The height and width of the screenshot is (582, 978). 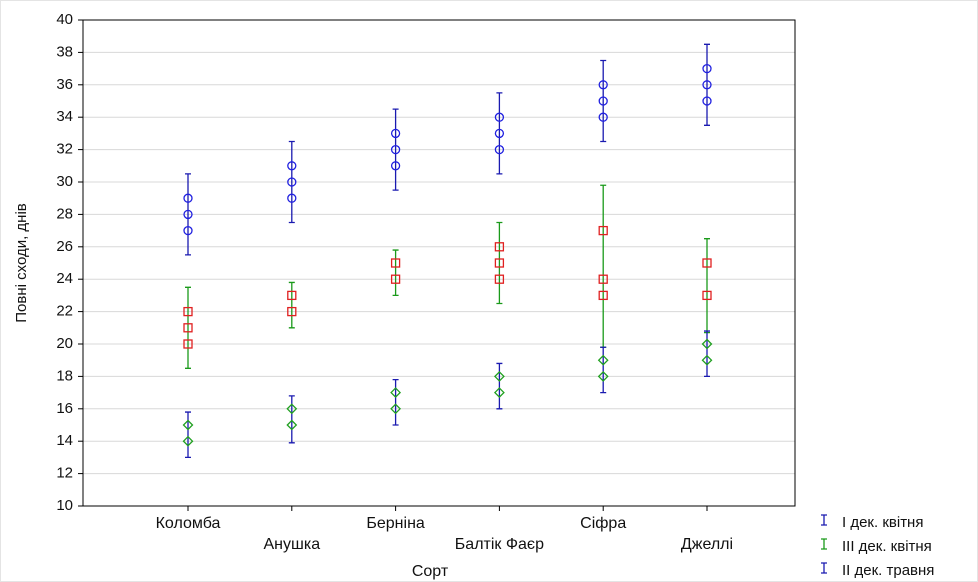 What do you see at coordinates (64, 440) in the screenshot?
I see `y-tick-label: 14` at bounding box center [64, 440].